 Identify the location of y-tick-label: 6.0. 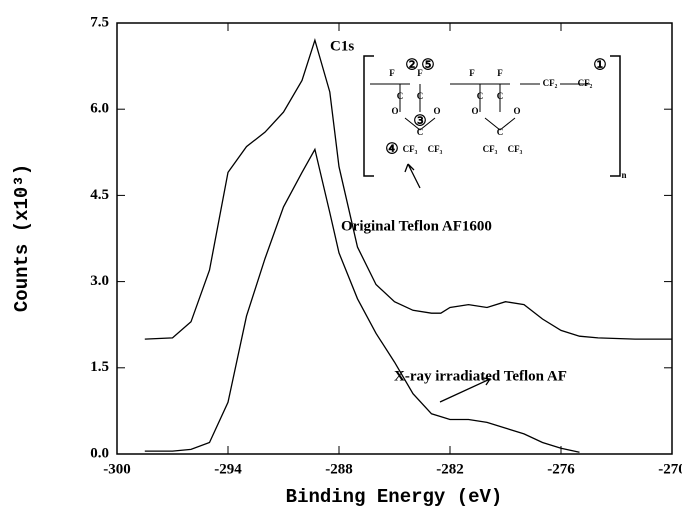
(99, 109).